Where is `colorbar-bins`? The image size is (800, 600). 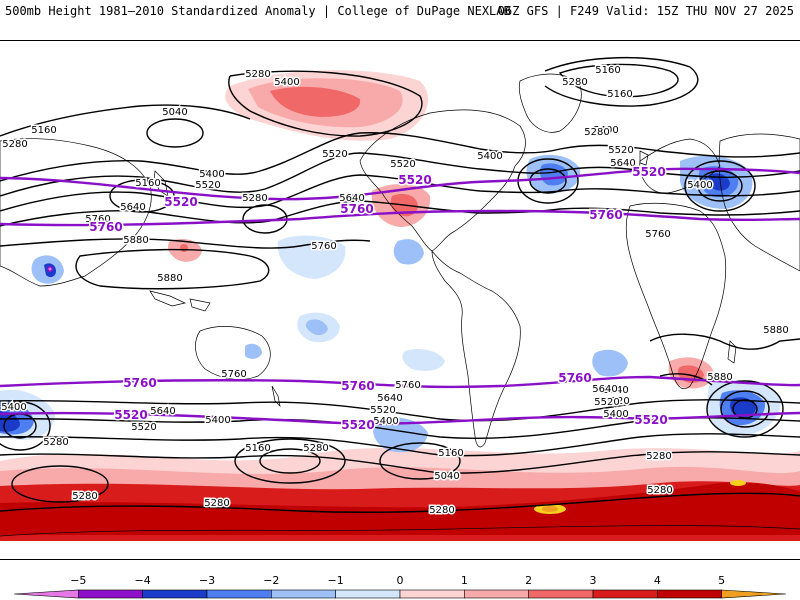 colorbar-bins is located at coordinates (400, 594).